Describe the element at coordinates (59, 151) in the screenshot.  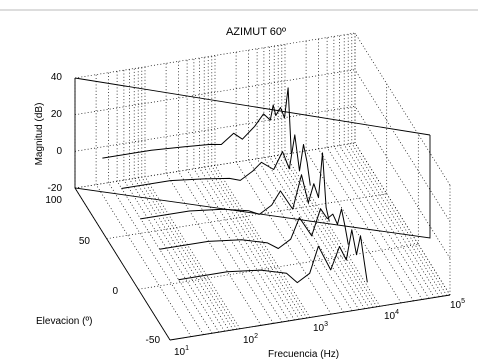
I see `z-tick-label: 0` at that location.